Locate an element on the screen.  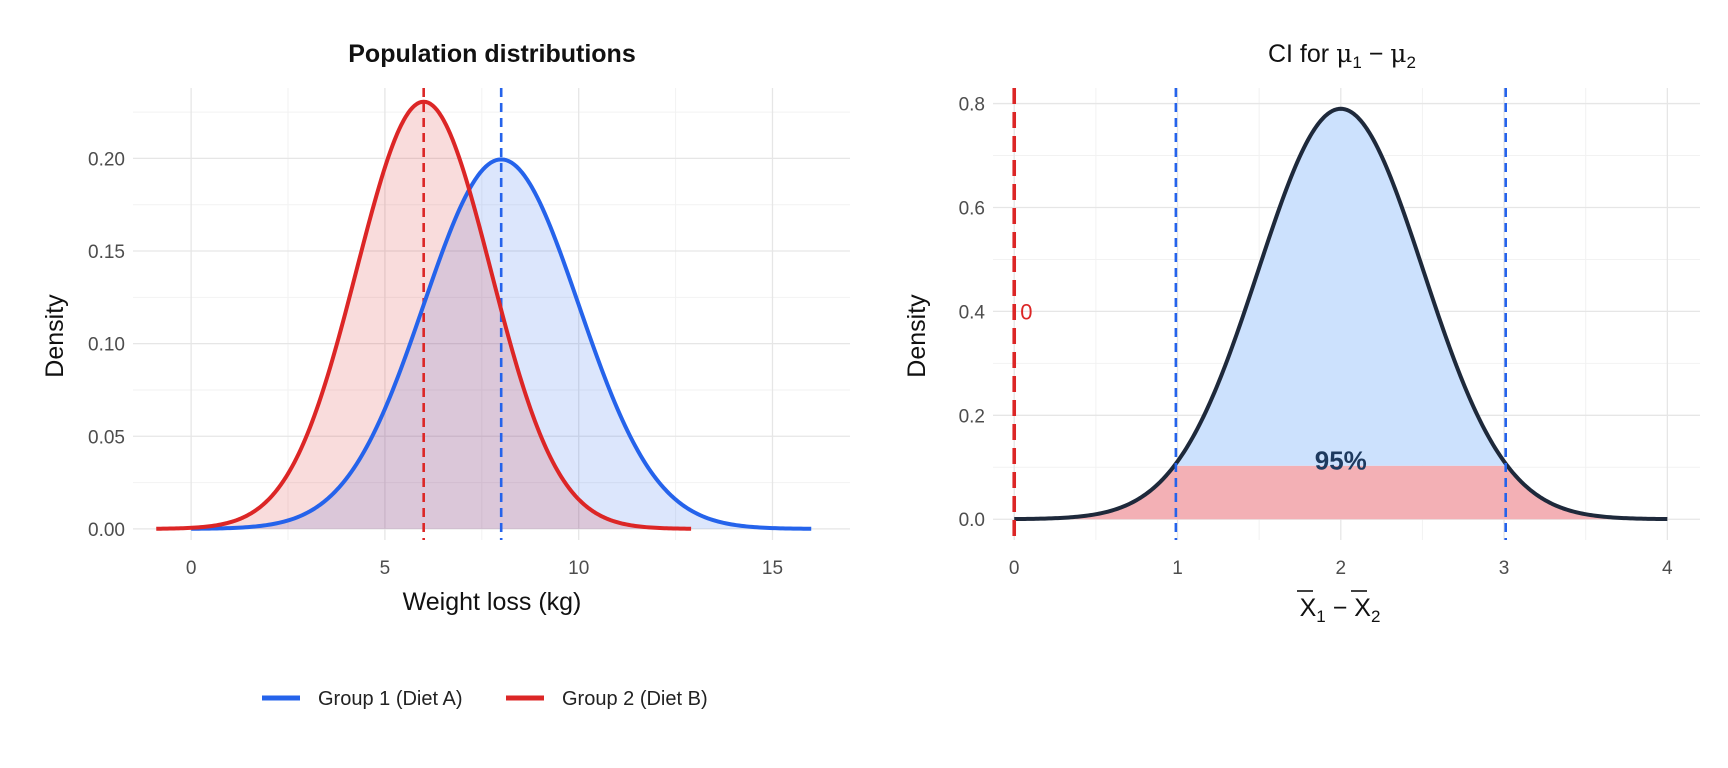
left-y-axis-label: Density is located at coordinates (55, 336).